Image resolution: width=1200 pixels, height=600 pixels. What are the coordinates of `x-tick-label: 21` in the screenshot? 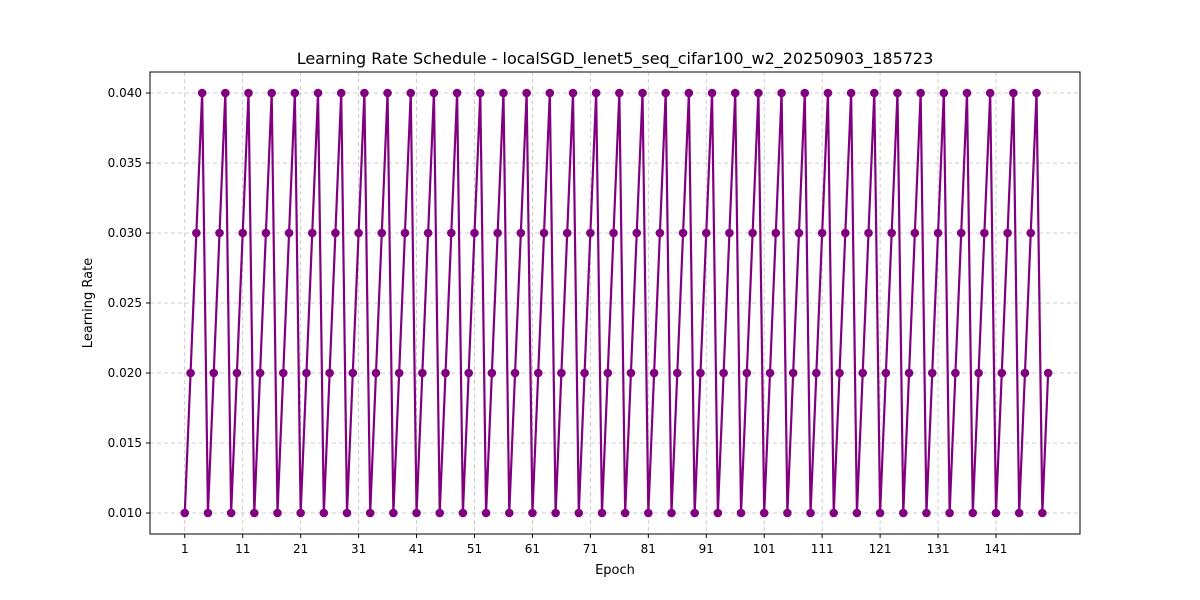 It's located at (300, 549).